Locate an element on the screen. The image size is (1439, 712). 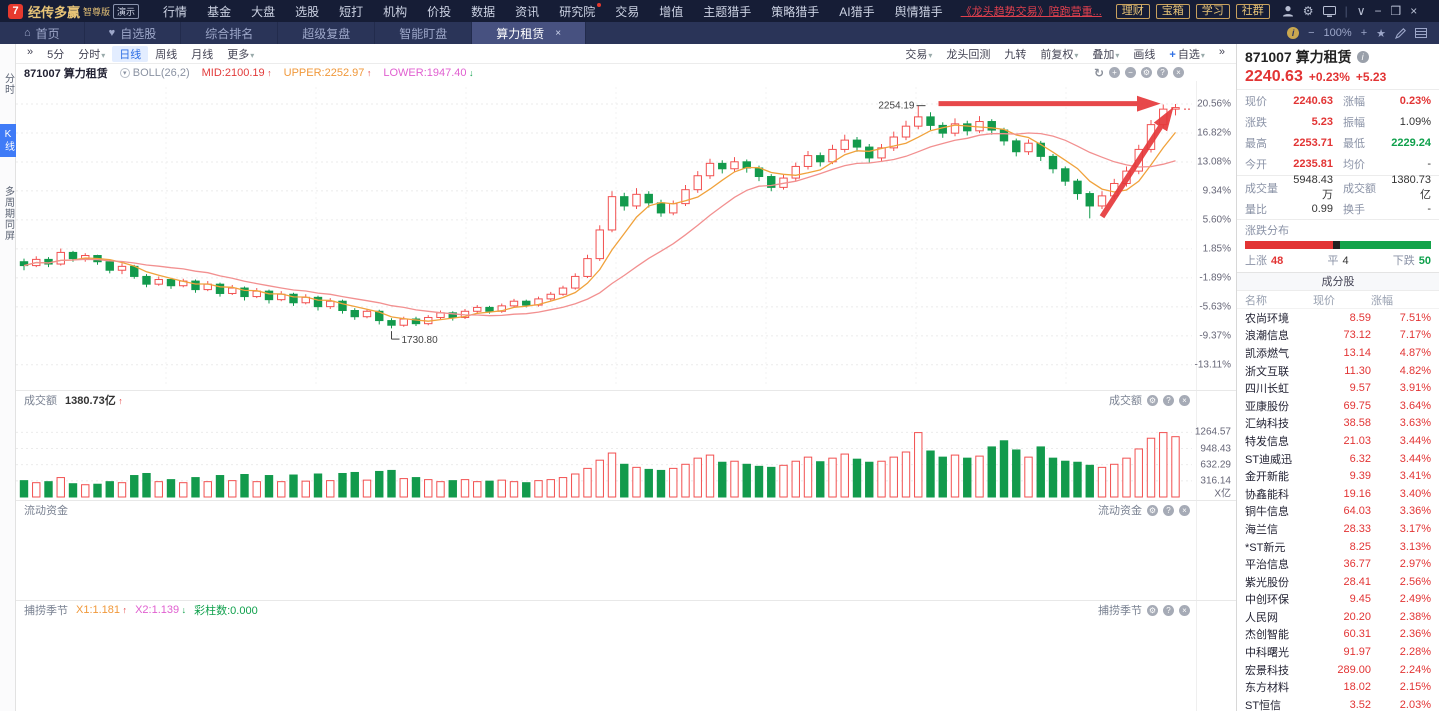
menu-item: 大盘 is located at coordinates (263, 11).